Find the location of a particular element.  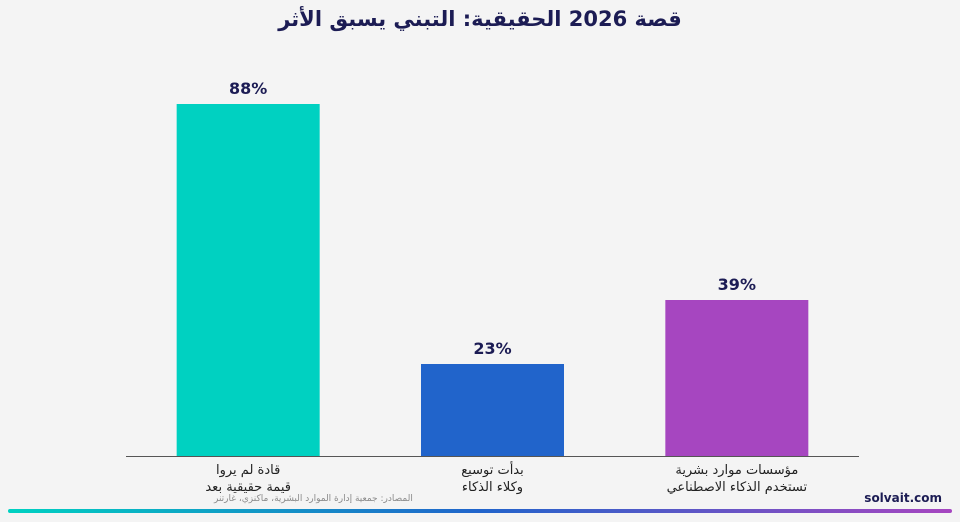

brand-logo-text: solvait.com is located at coordinates (903, 498).